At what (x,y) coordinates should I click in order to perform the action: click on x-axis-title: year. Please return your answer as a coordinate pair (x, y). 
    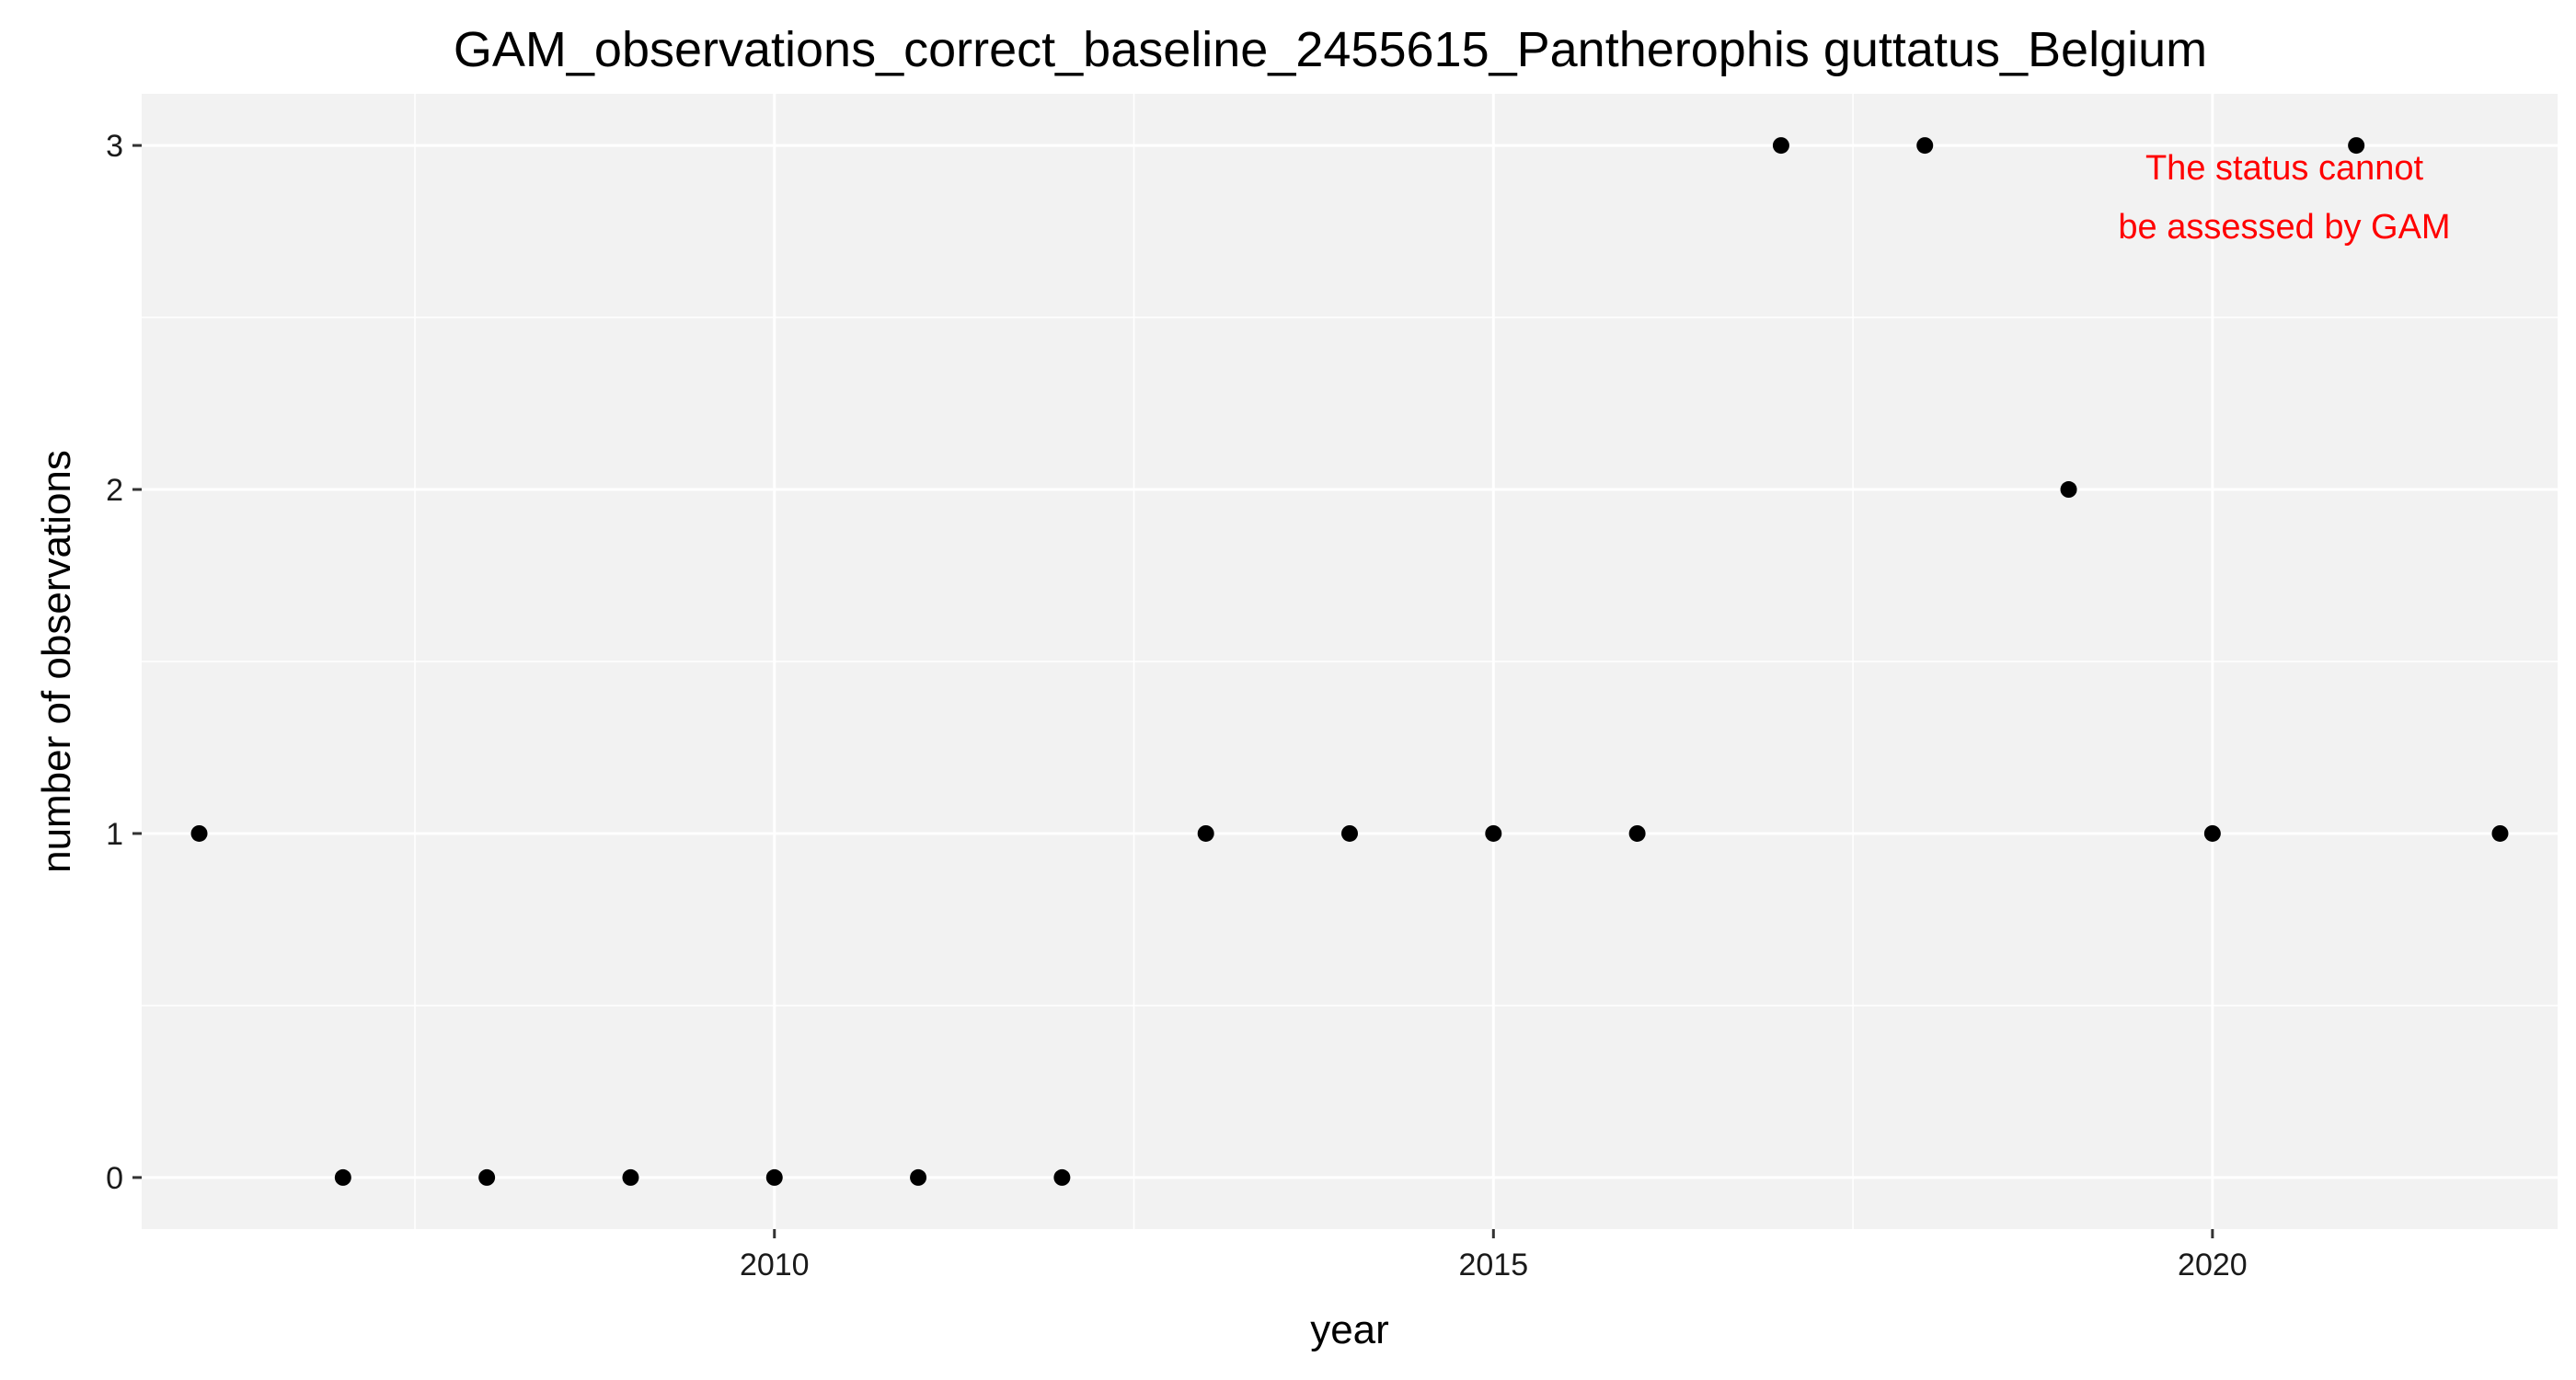
    Looking at the image, I should click on (1349, 1329).